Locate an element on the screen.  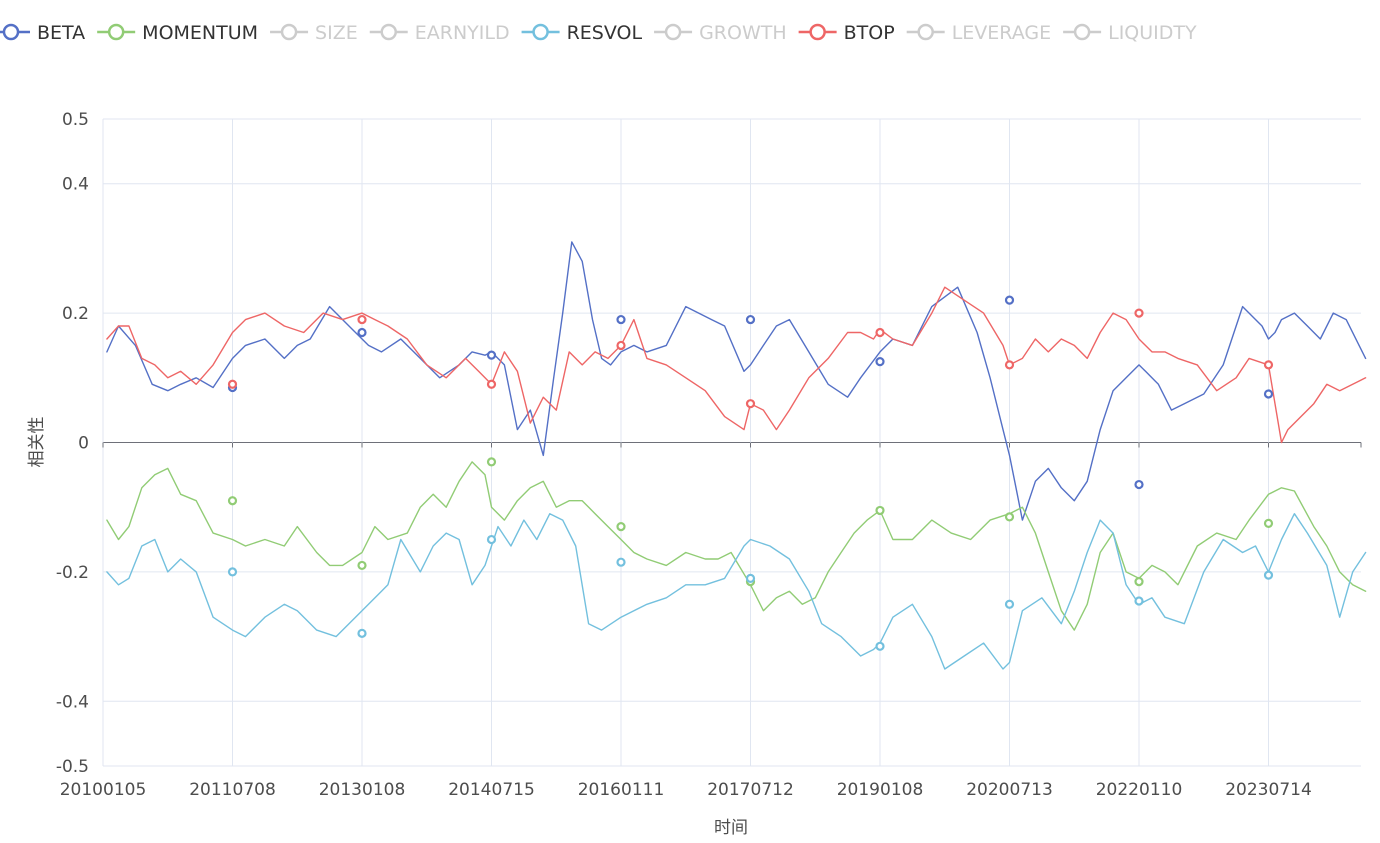
legend-label: RESVOL is located at coordinates (605, 33).